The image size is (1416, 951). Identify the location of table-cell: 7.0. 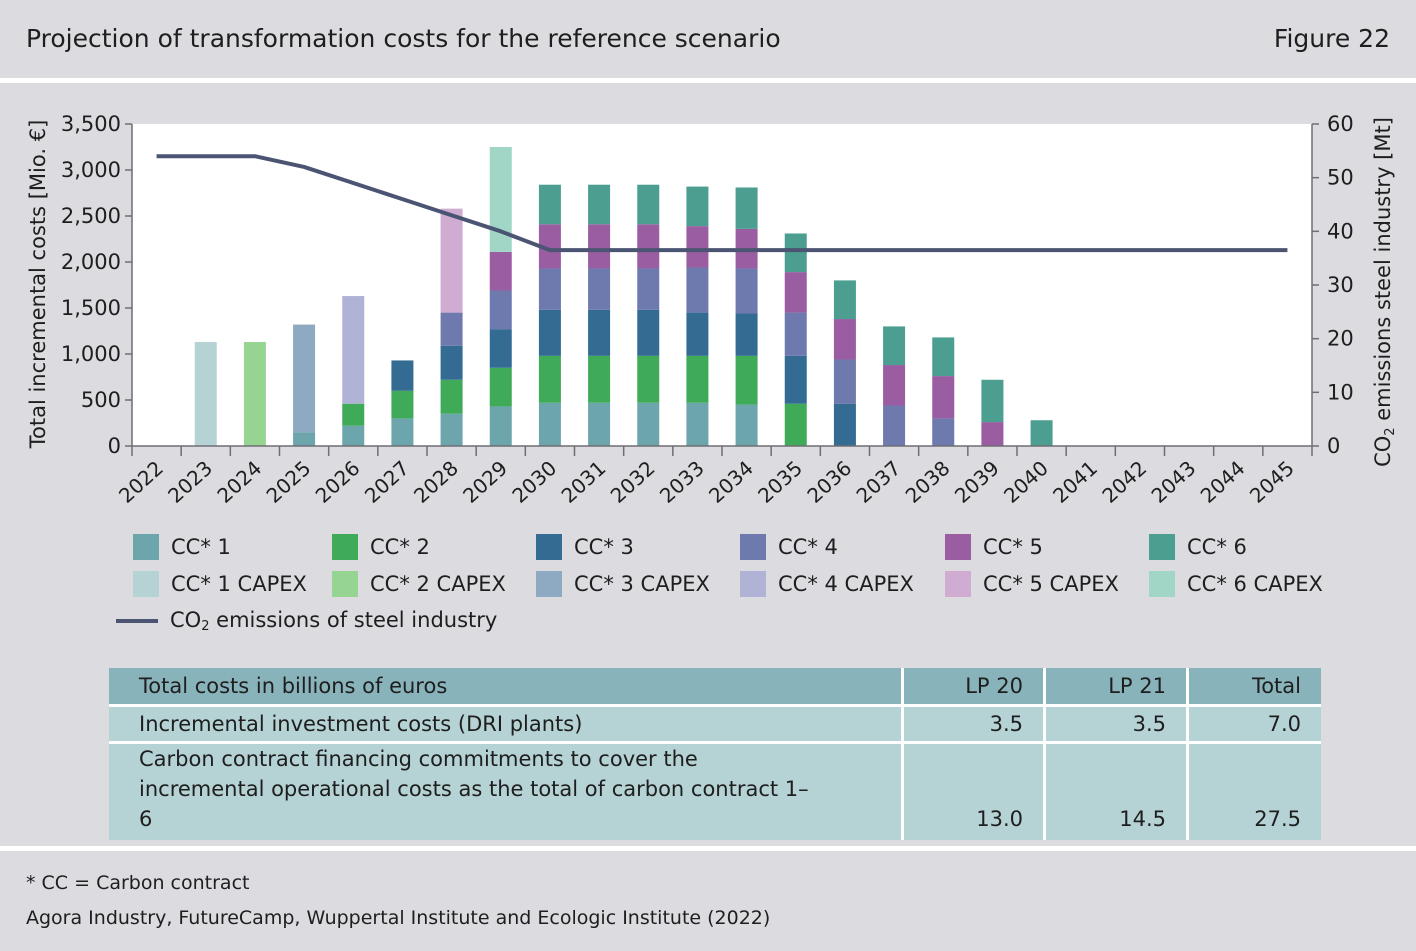
(1254, 723).